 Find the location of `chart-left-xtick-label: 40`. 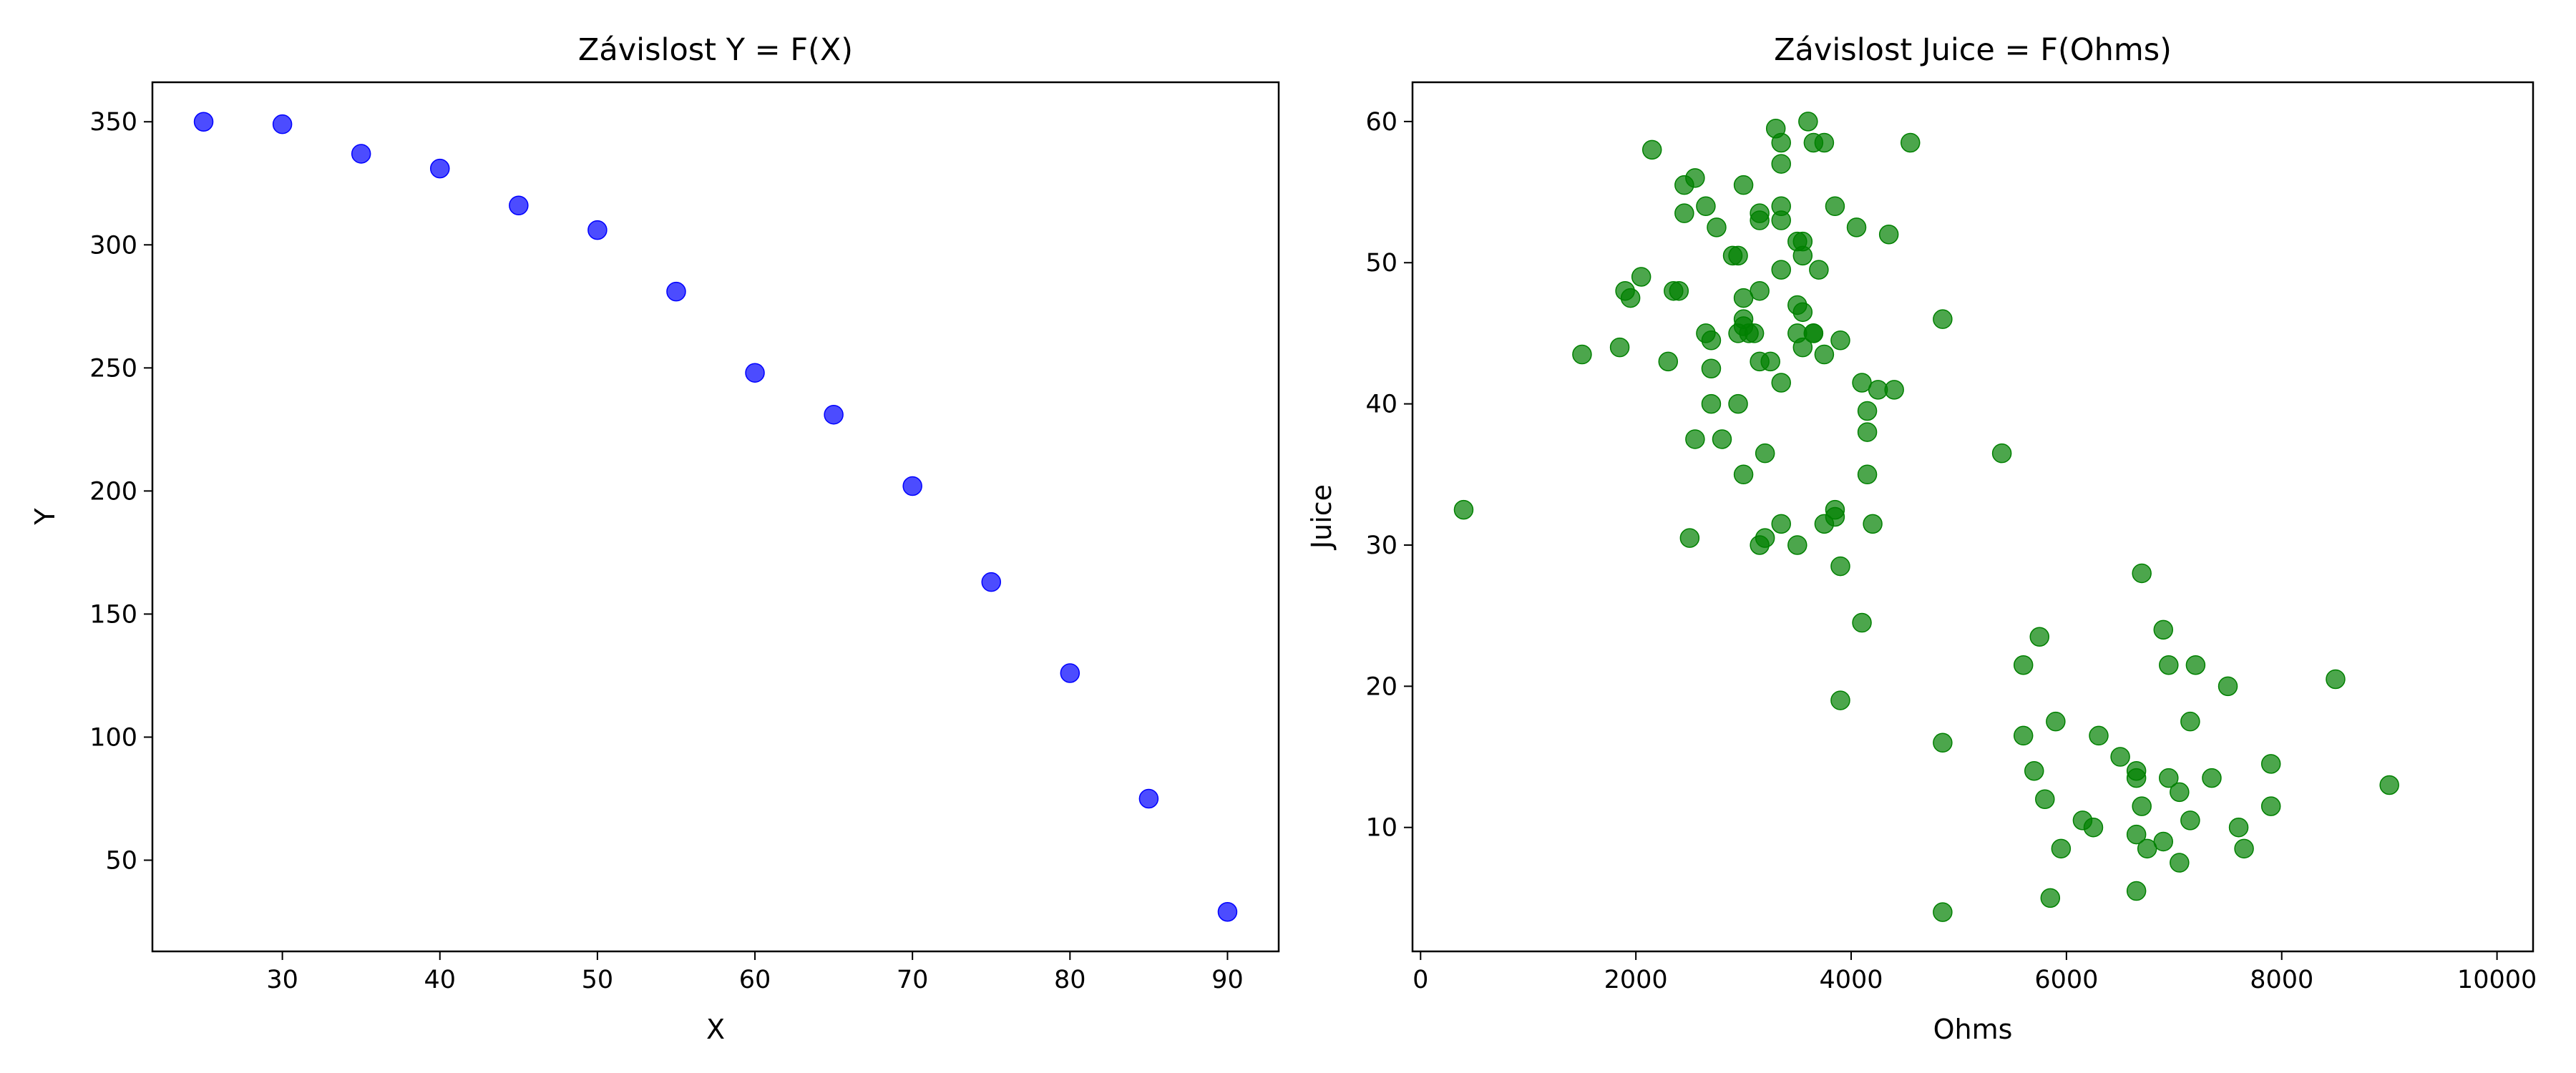

chart-left-xtick-label: 40 is located at coordinates (440, 980).